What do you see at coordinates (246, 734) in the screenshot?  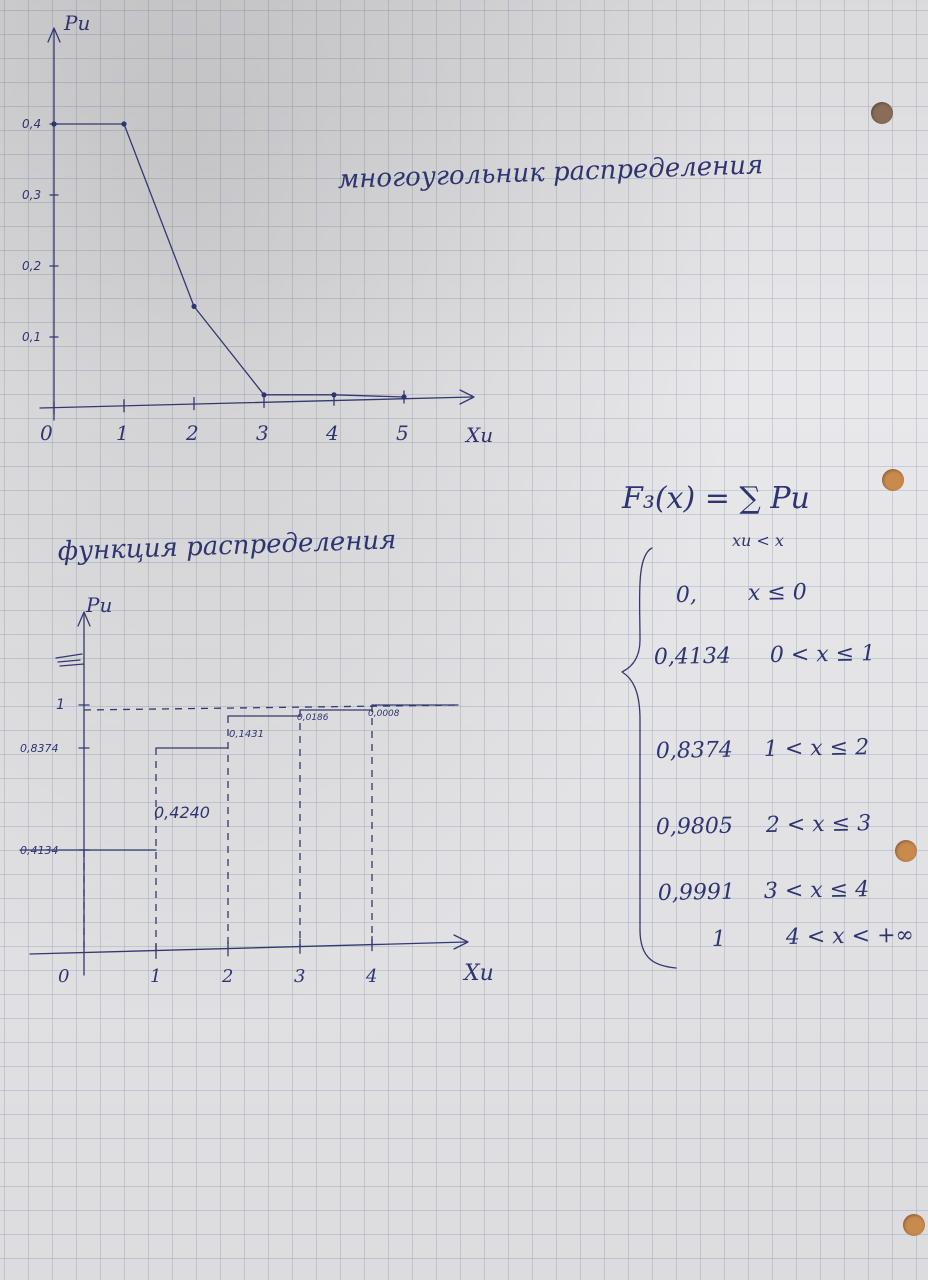 I see `cdf-step-label: 0,1431` at bounding box center [246, 734].